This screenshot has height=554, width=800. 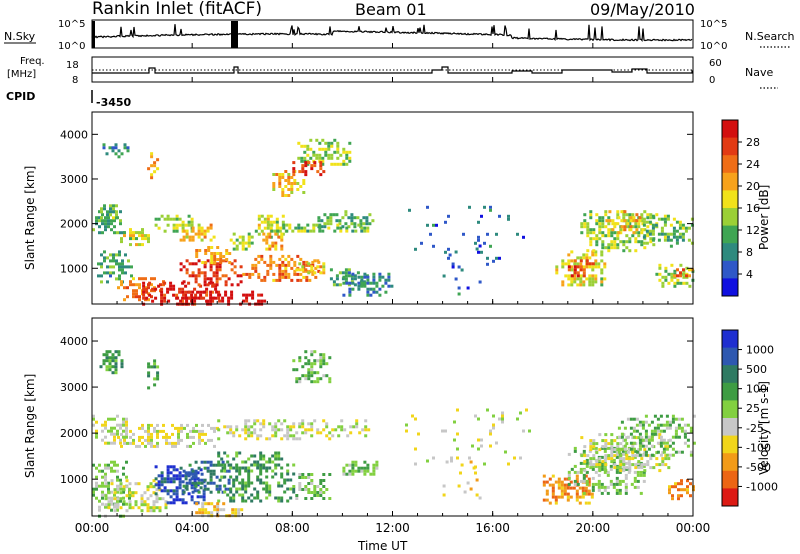 What do you see at coordinates (730, 418) in the screenshot?
I see `colorbar-frame` at bounding box center [730, 418].